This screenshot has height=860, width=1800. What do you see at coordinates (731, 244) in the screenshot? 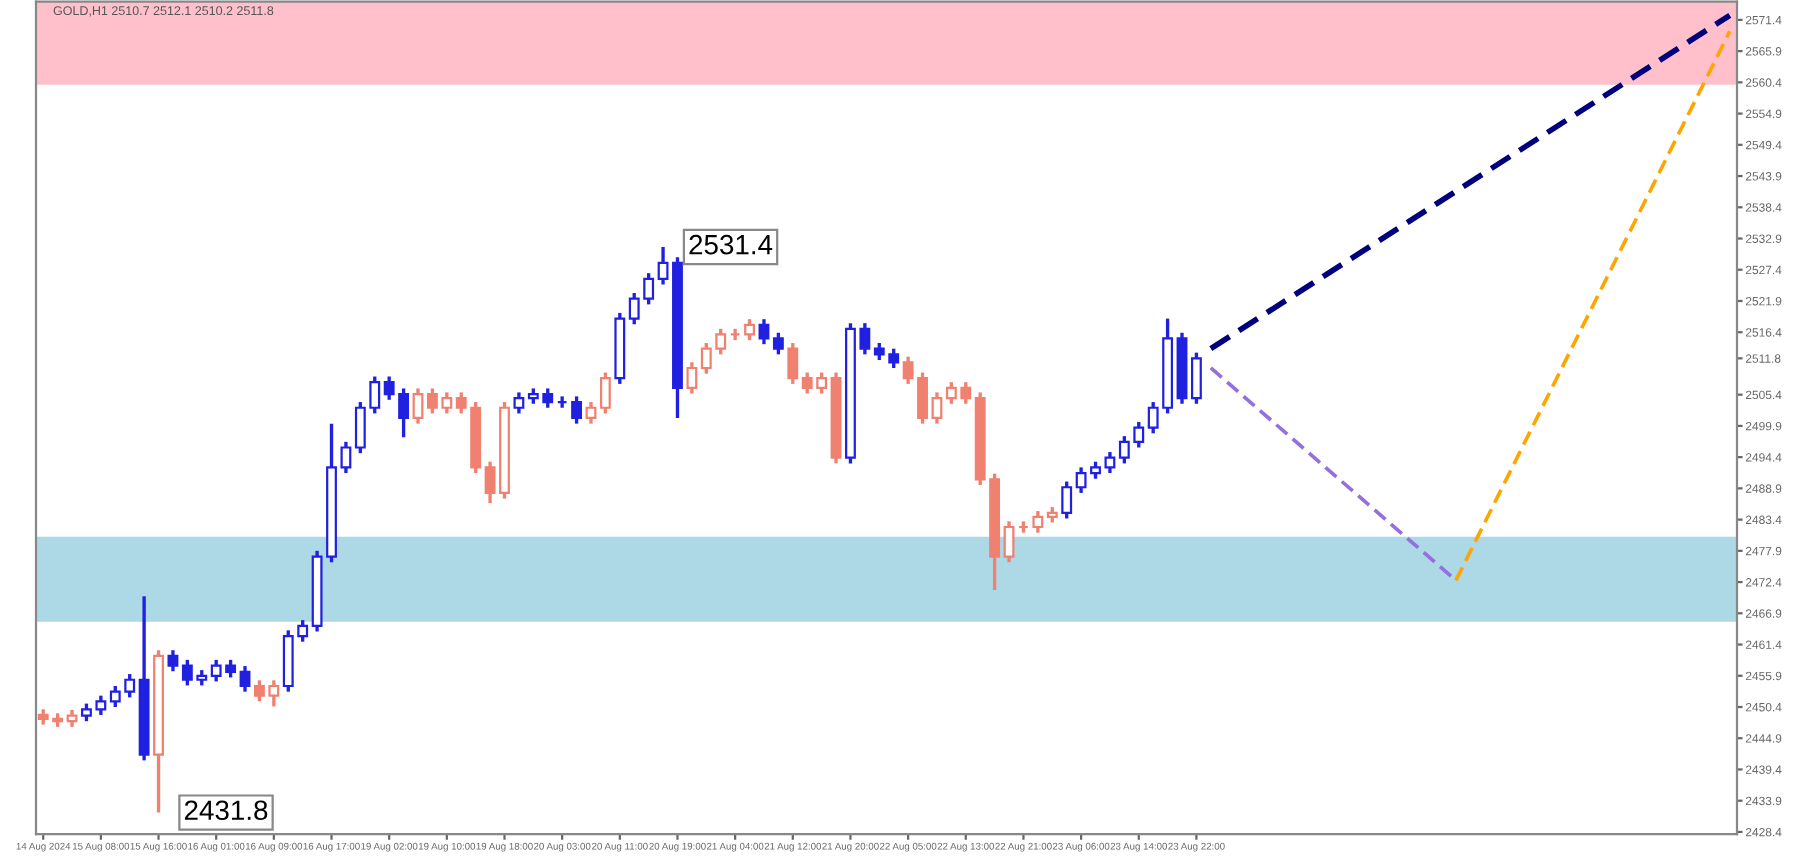
I see `annotation: 2531.4` at bounding box center [731, 244].